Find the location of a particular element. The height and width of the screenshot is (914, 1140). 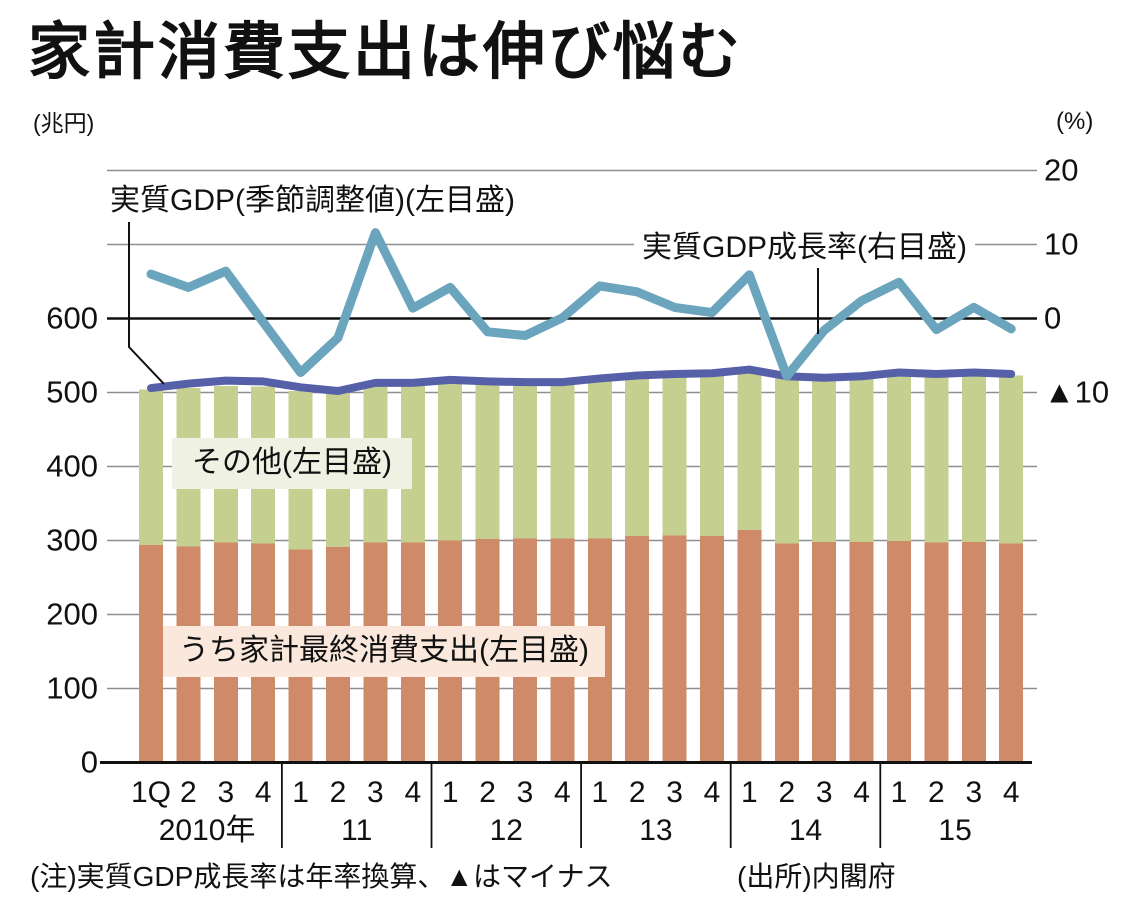

consumption-segment-label: うち家計最終消費支出(左目盛) is located at coordinates (384, 651).